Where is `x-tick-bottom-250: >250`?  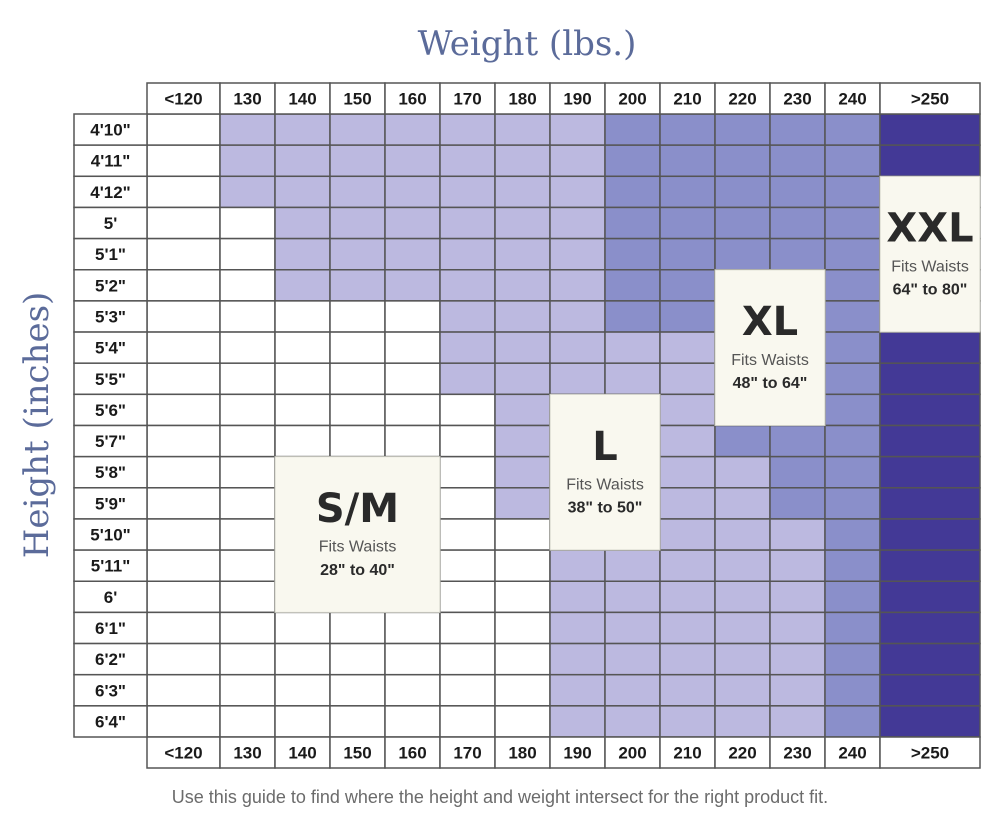 x-tick-bottom-250: >250 is located at coordinates (930, 753).